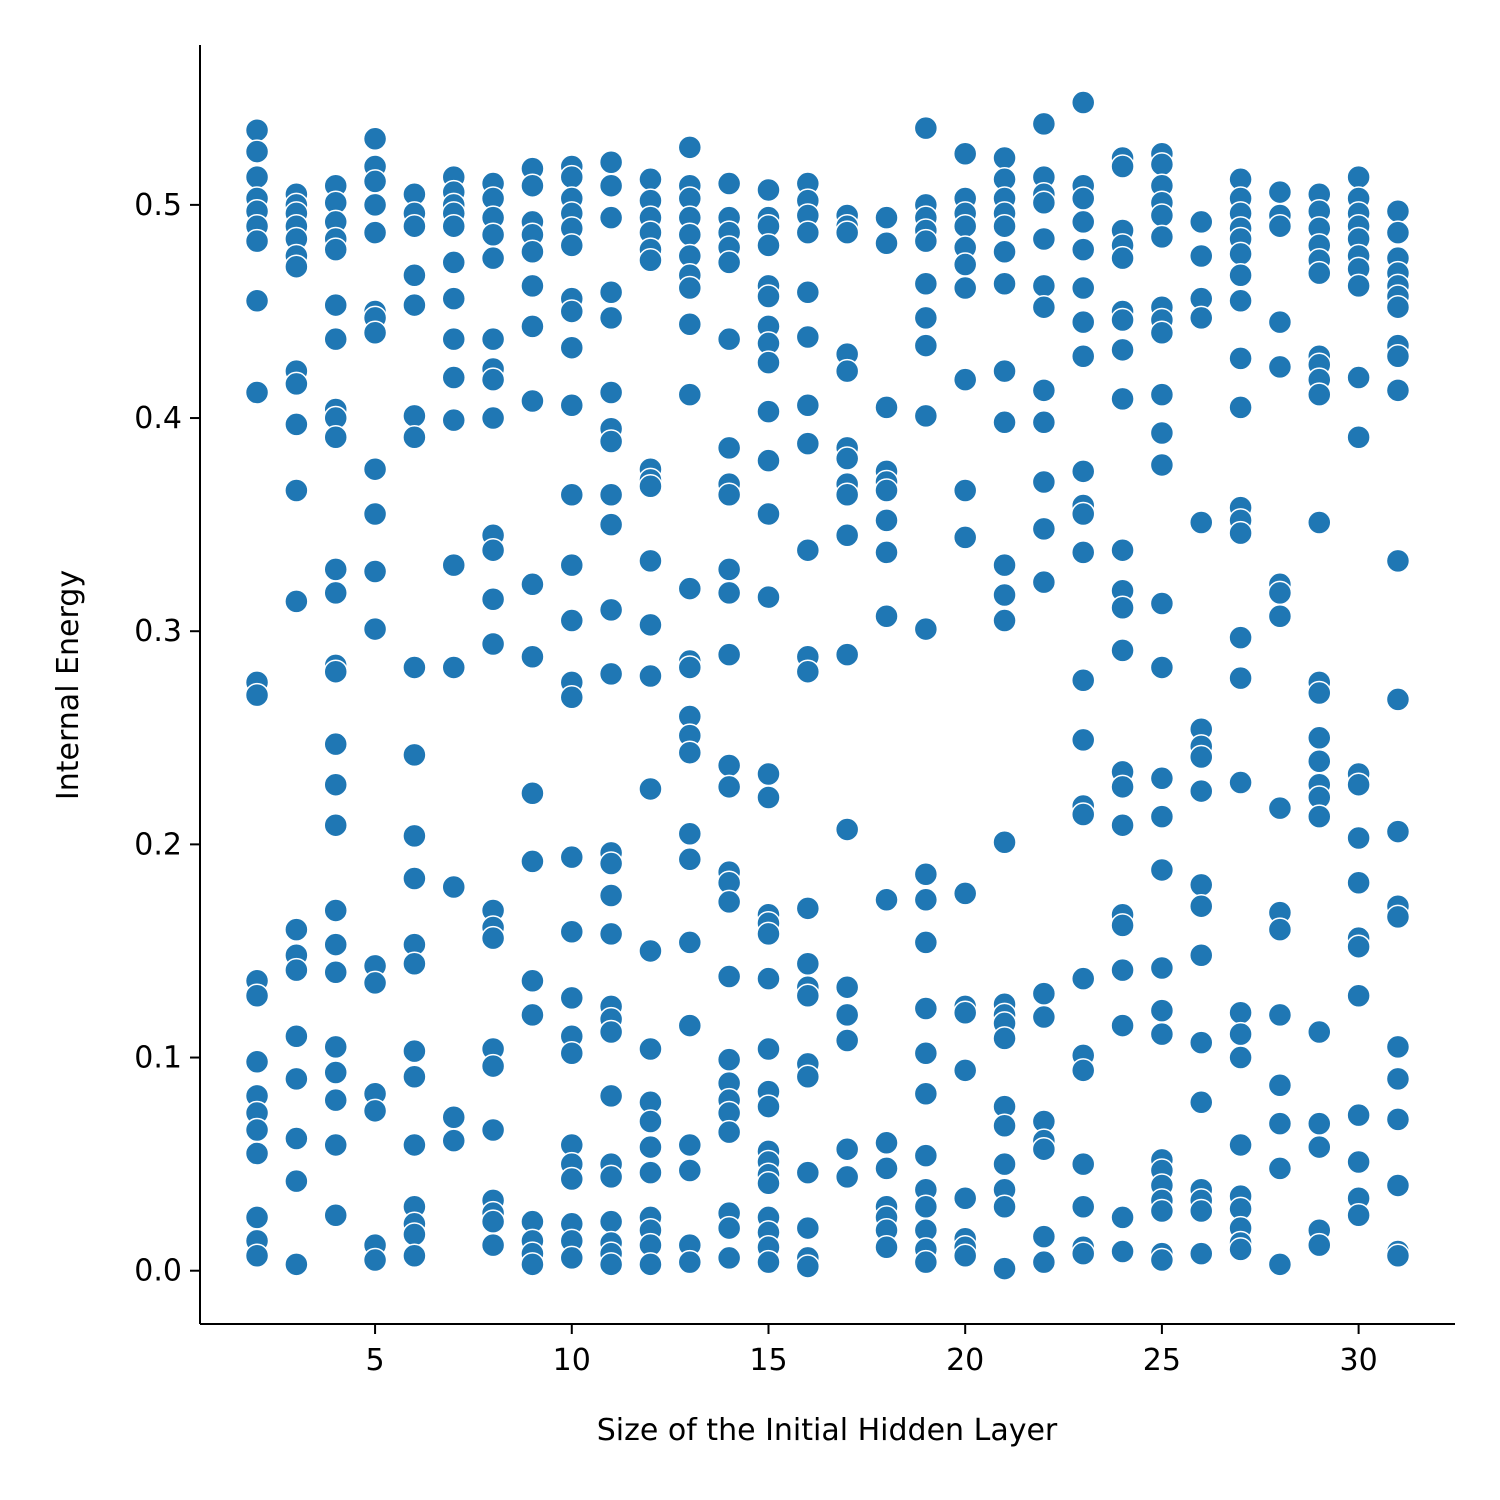  What do you see at coordinates (375, 1360) in the screenshot?
I see `x-tick-label: 5` at bounding box center [375, 1360].